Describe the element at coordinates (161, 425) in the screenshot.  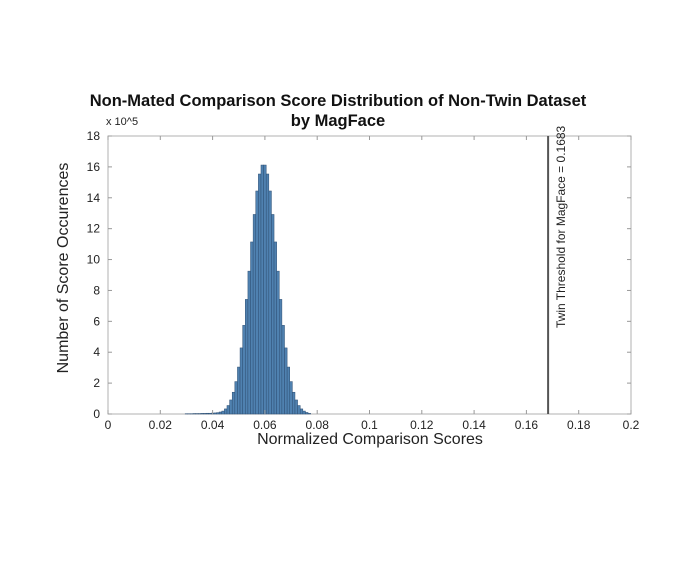
I see `x-tick-label: 0.02` at that location.